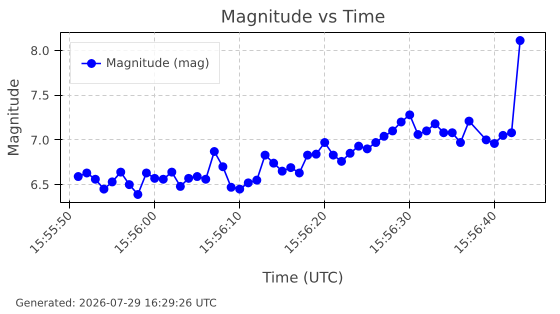 This screenshot has width=560, height=314. What do you see at coordinates (302, 278) in the screenshot?
I see `x-axis-title: Time (UTC)` at bounding box center [302, 278].